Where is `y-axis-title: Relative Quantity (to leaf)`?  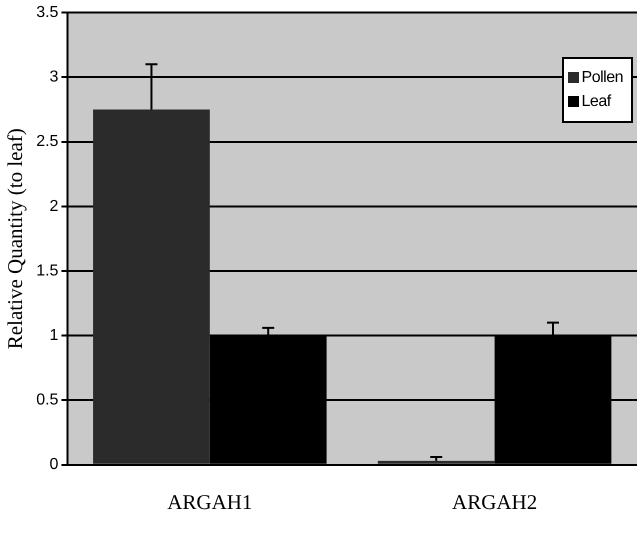
y-axis-title: Relative Quantity (to leaf) is located at coordinates (15, 239).